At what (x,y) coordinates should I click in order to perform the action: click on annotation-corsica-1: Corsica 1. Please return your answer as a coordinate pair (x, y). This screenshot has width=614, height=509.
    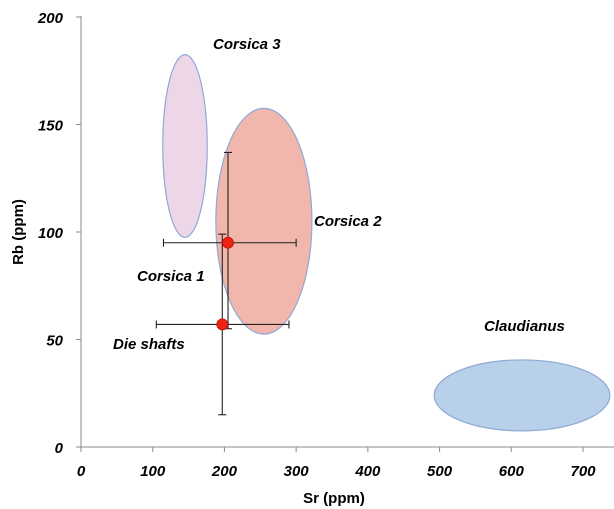
    Looking at the image, I should click on (171, 276).